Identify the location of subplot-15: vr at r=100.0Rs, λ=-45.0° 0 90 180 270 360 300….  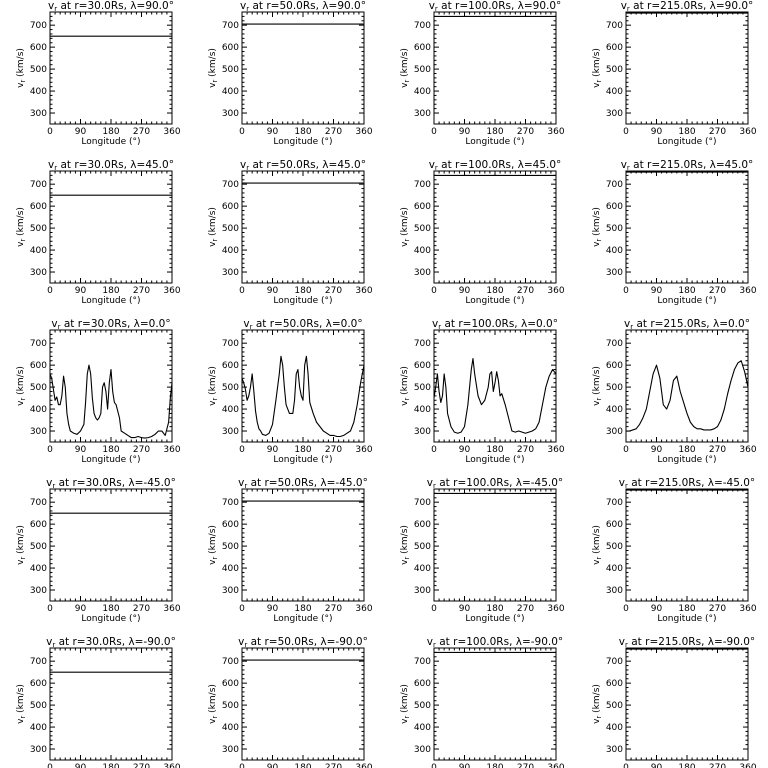
(482, 550).